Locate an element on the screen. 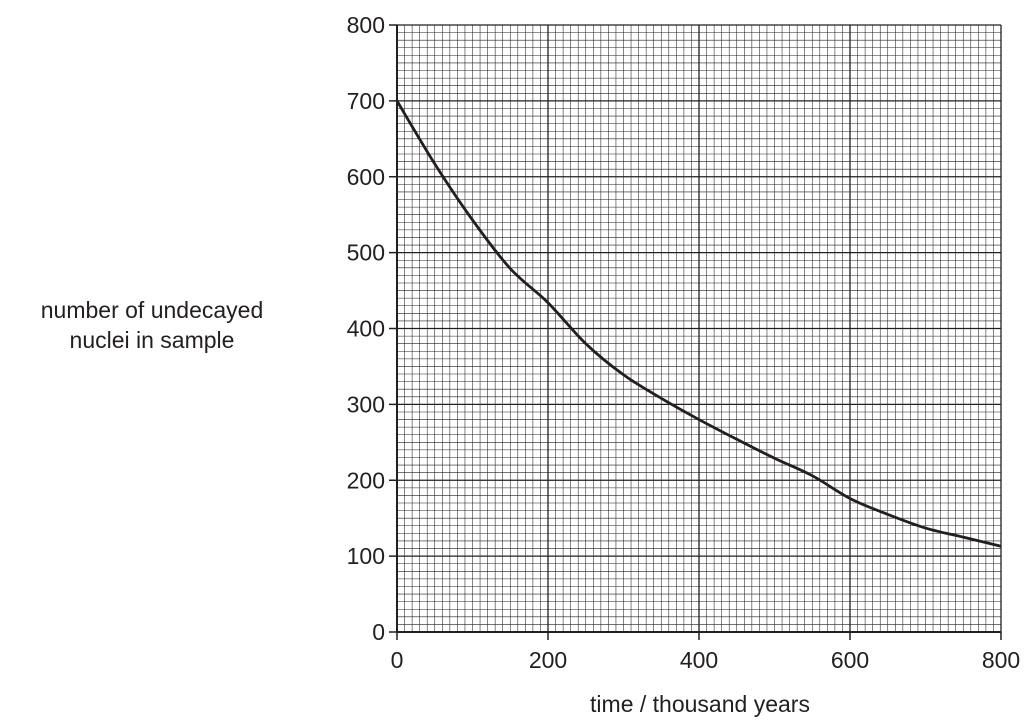  y-tick-label: 0 is located at coordinates (378, 632).